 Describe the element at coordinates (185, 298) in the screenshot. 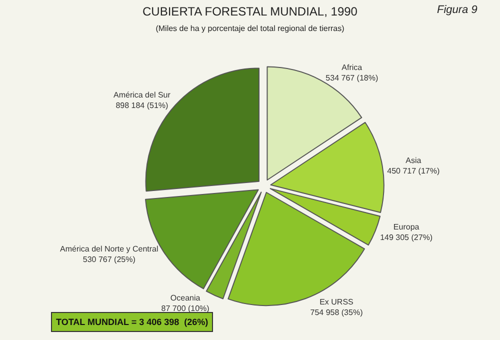

I see `slice-label: Oceania` at that location.